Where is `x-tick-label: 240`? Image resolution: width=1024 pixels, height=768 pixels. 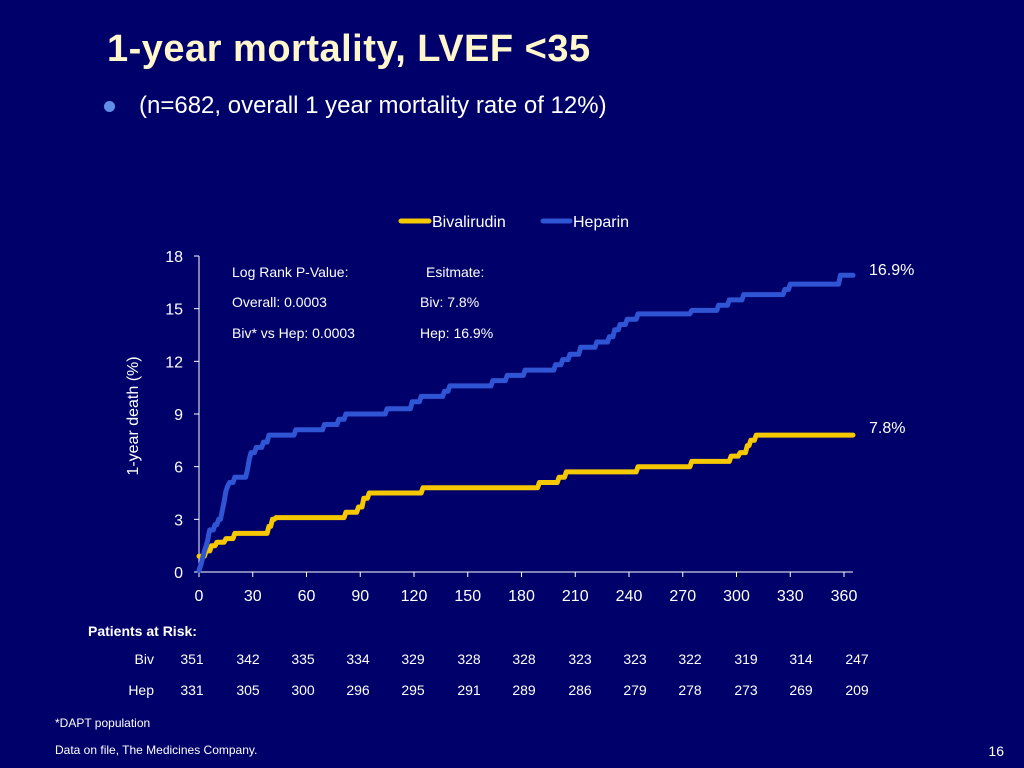 x-tick-label: 240 is located at coordinates (629, 596).